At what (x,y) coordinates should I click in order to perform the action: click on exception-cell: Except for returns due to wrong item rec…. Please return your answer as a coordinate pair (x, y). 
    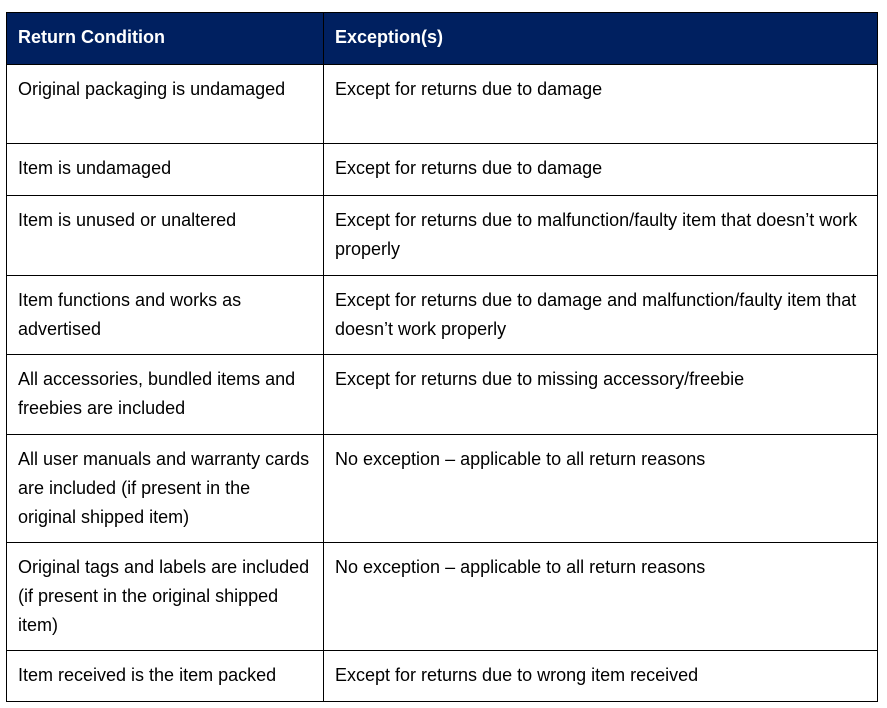
    Looking at the image, I should click on (600, 676).